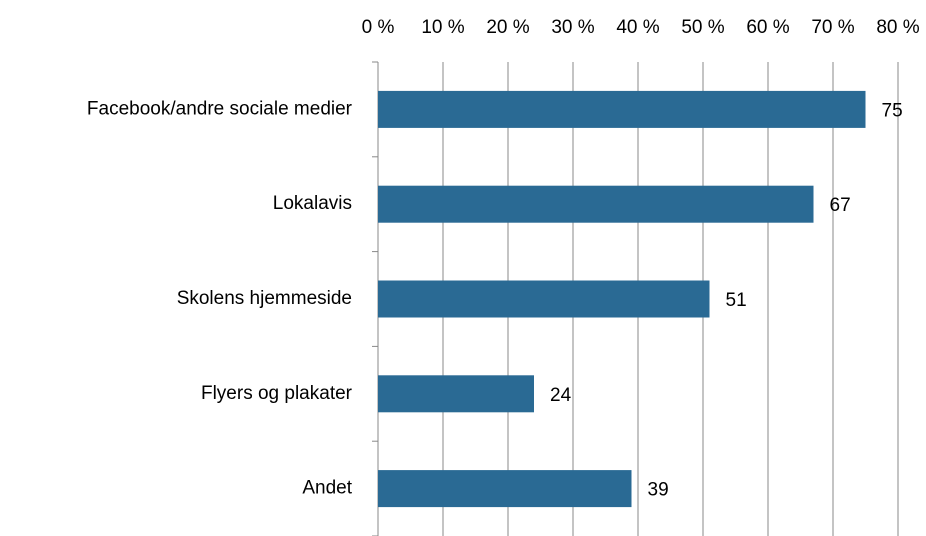  Describe the element at coordinates (702, 27) in the screenshot. I see `x-tick-label: 50 %` at that location.